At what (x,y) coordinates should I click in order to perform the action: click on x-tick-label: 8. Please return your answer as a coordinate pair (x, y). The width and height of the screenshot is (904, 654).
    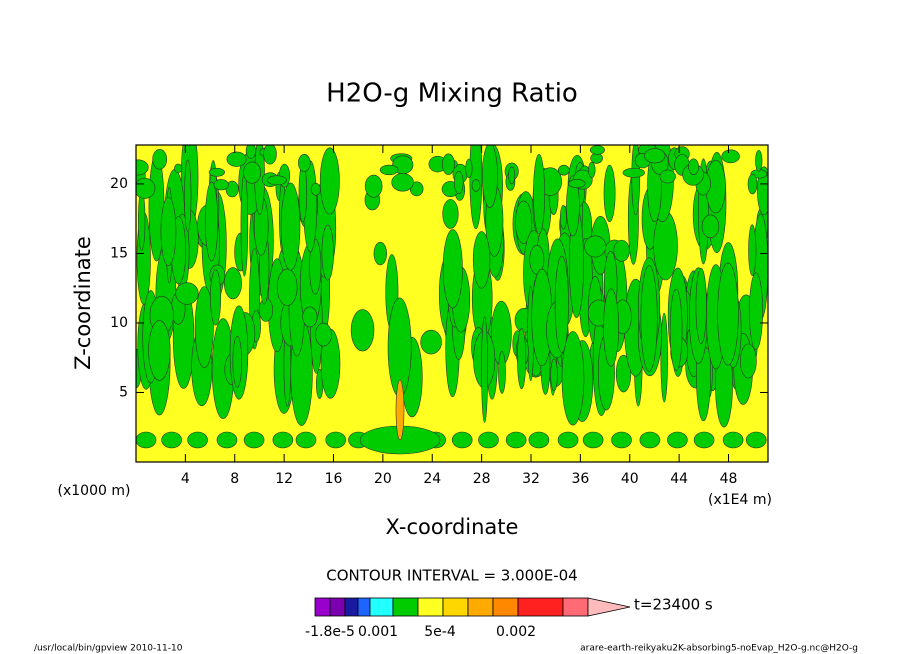
    Looking at the image, I should click on (234, 479).